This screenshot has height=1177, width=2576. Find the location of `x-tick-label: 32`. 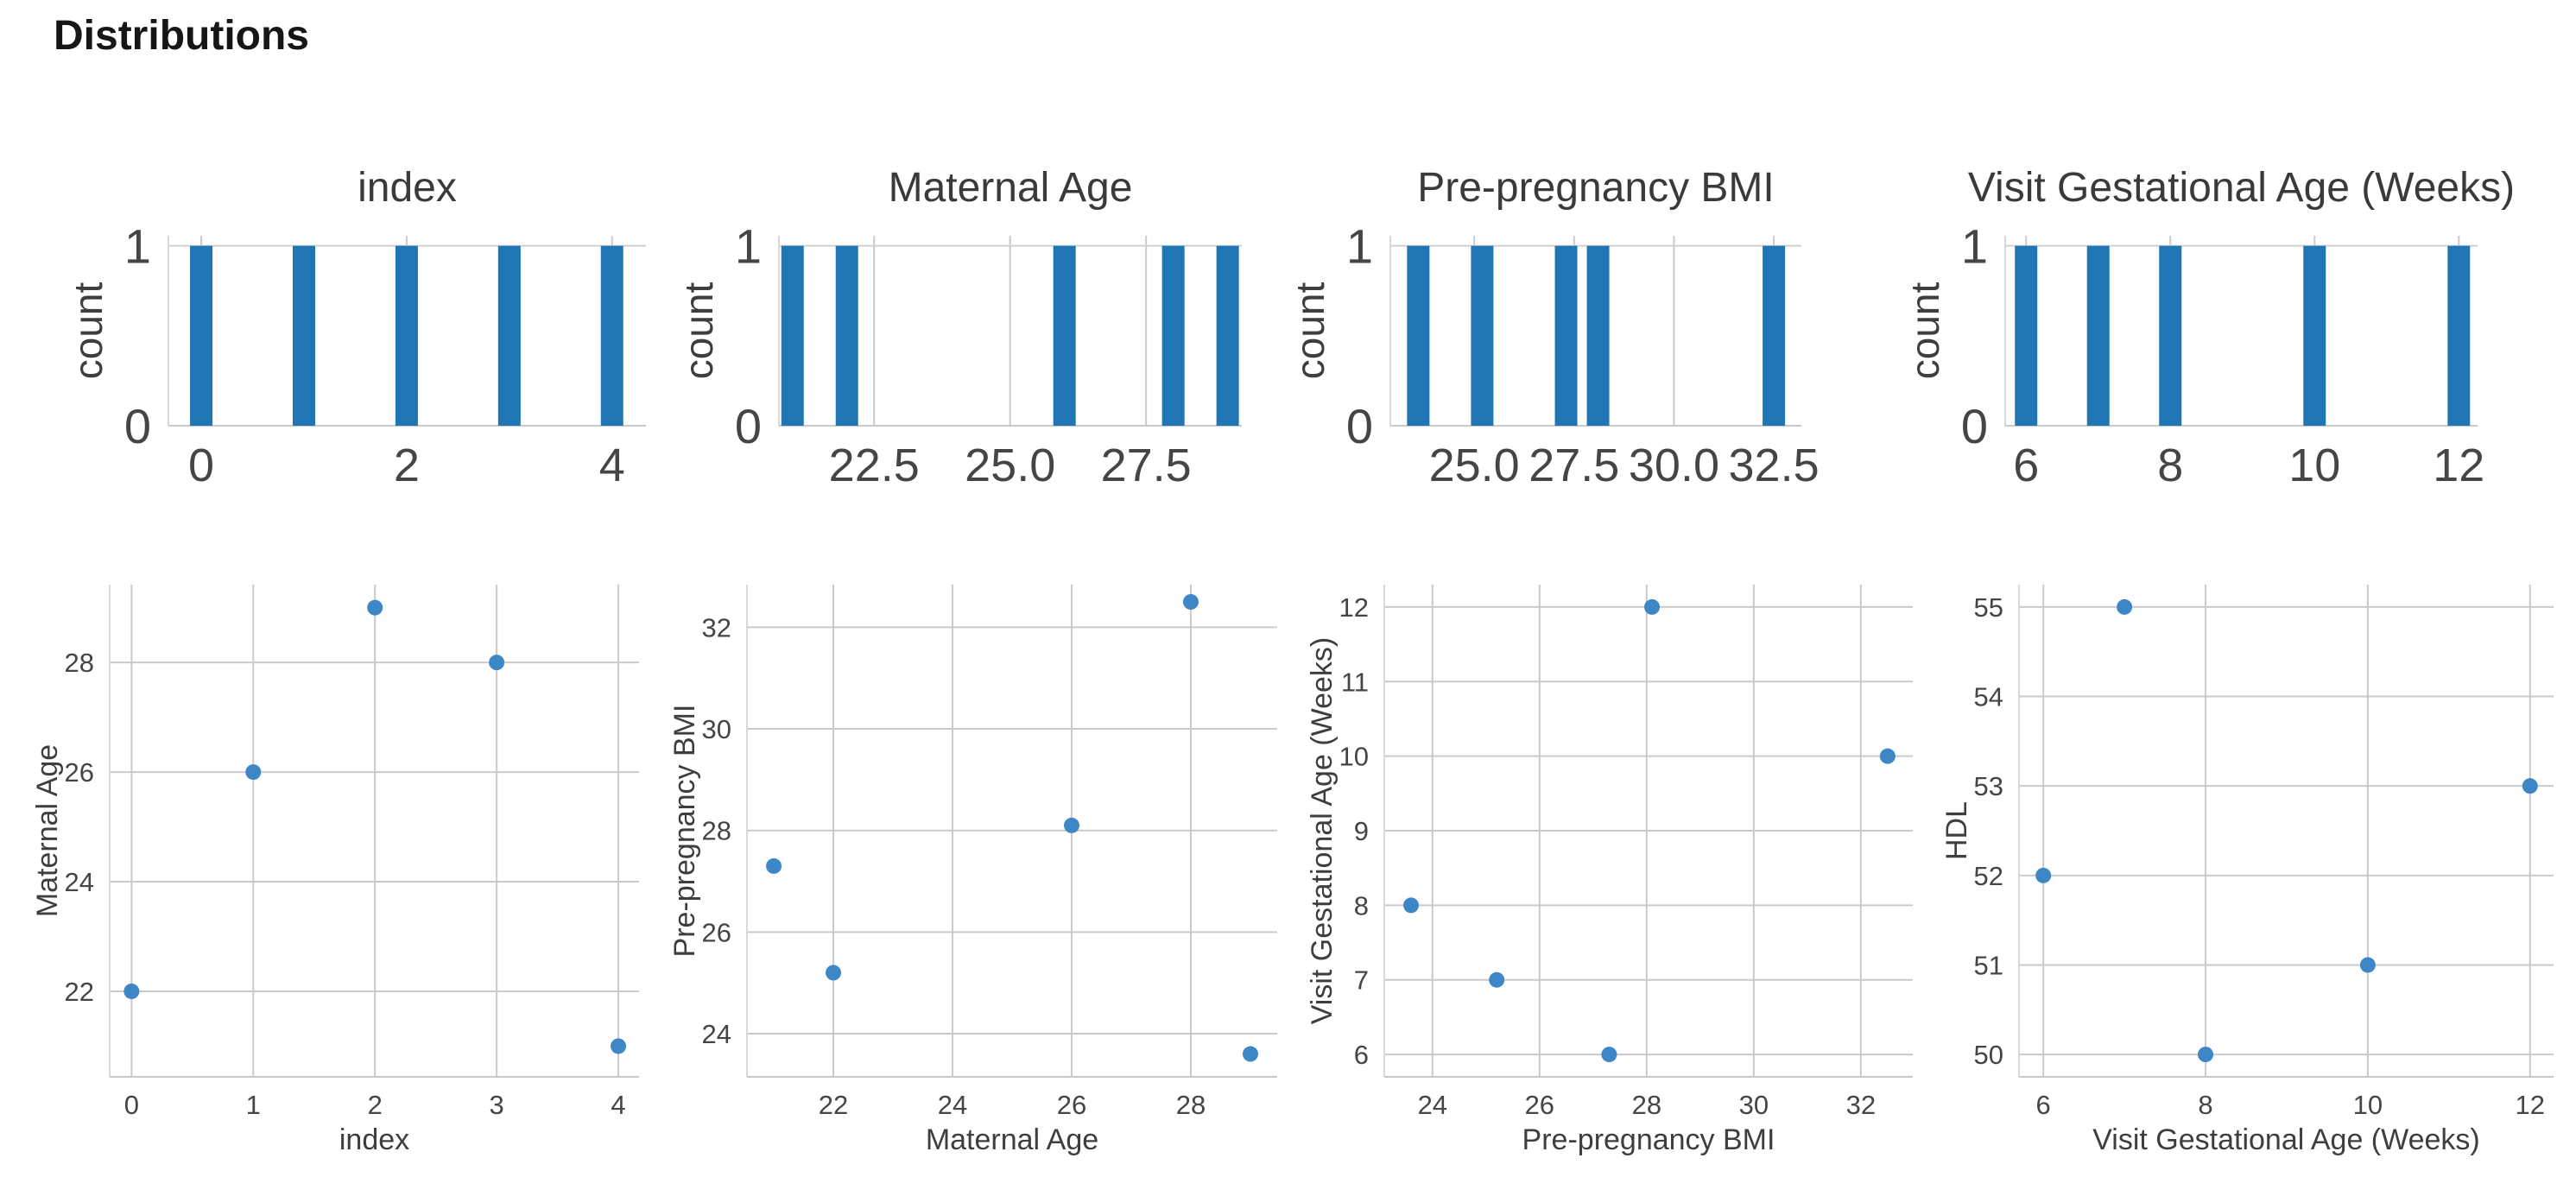

x-tick-label: 32 is located at coordinates (1861, 1105).